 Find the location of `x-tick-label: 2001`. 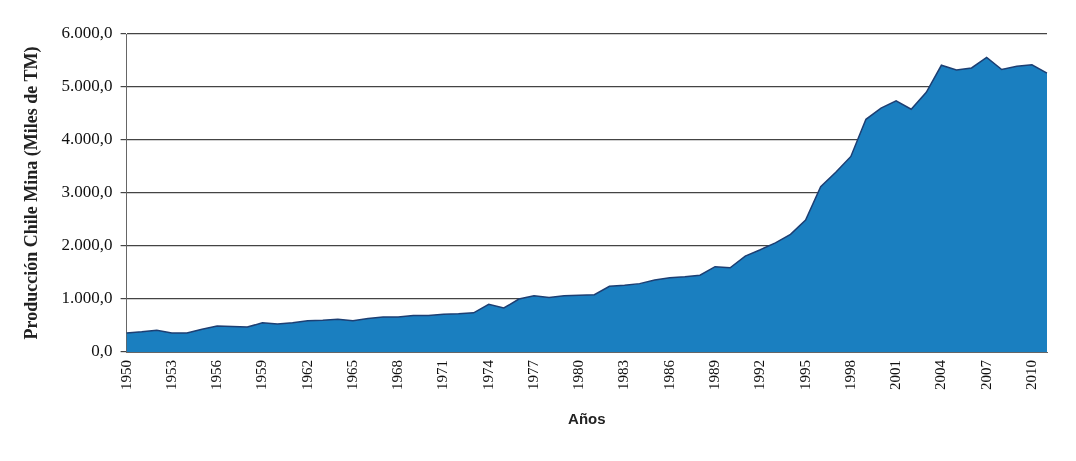

x-tick-label: 2001 is located at coordinates (895, 375).